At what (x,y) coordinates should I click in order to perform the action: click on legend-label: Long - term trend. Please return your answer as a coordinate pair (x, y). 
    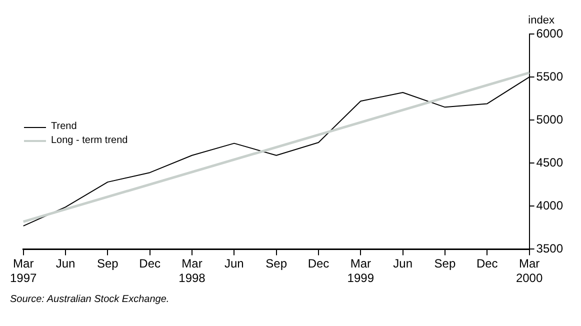
    Looking at the image, I should click on (89, 141).